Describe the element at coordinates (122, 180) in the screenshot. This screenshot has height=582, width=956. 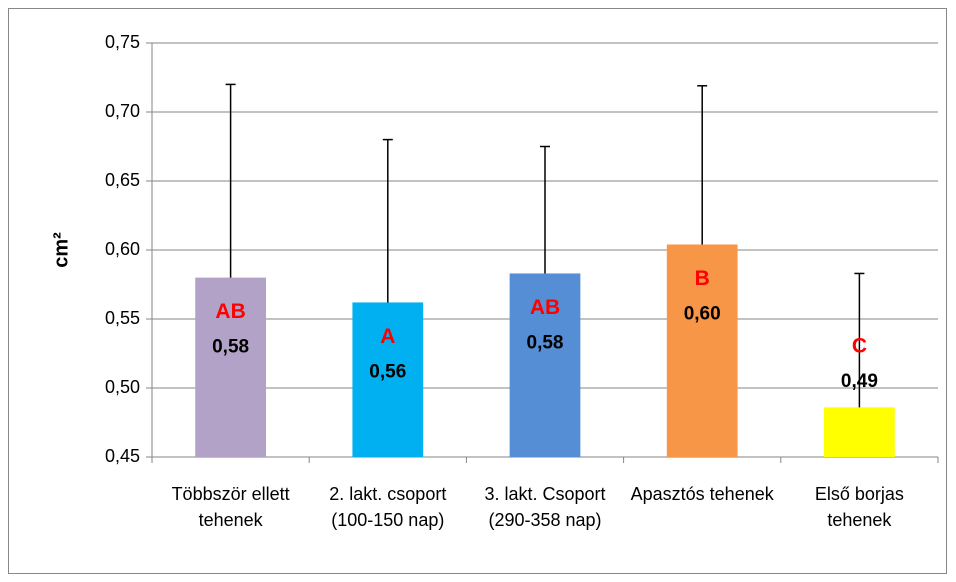
I see `y-tick-label: 0,65` at that location.